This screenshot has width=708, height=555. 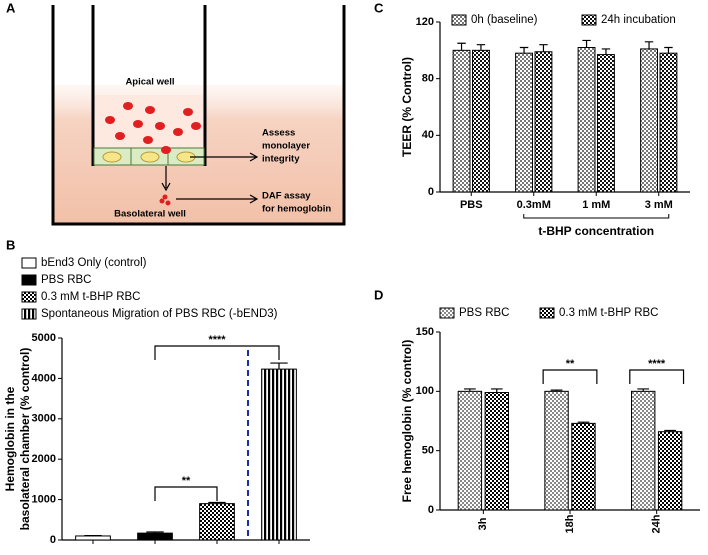 What do you see at coordinates (425, 332) in the screenshot?
I see `y-tick-label: 150` at bounding box center [425, 332].